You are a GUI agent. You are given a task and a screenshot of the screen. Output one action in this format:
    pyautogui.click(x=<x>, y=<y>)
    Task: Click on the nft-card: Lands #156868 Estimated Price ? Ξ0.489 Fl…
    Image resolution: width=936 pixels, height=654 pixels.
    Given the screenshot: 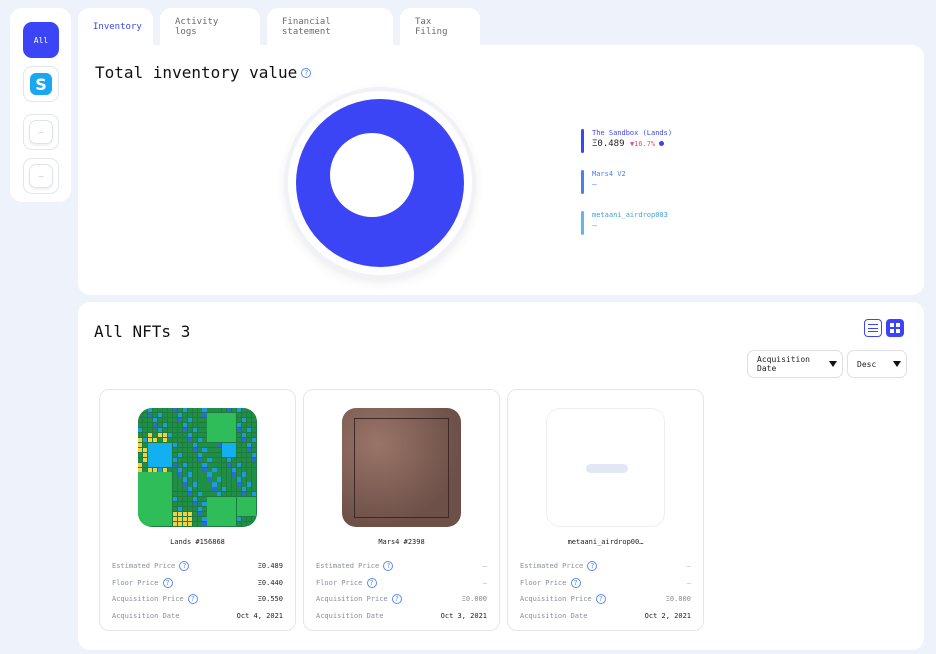 What is the action you would take?
    pyautogui.click(x=197, y=510)
    